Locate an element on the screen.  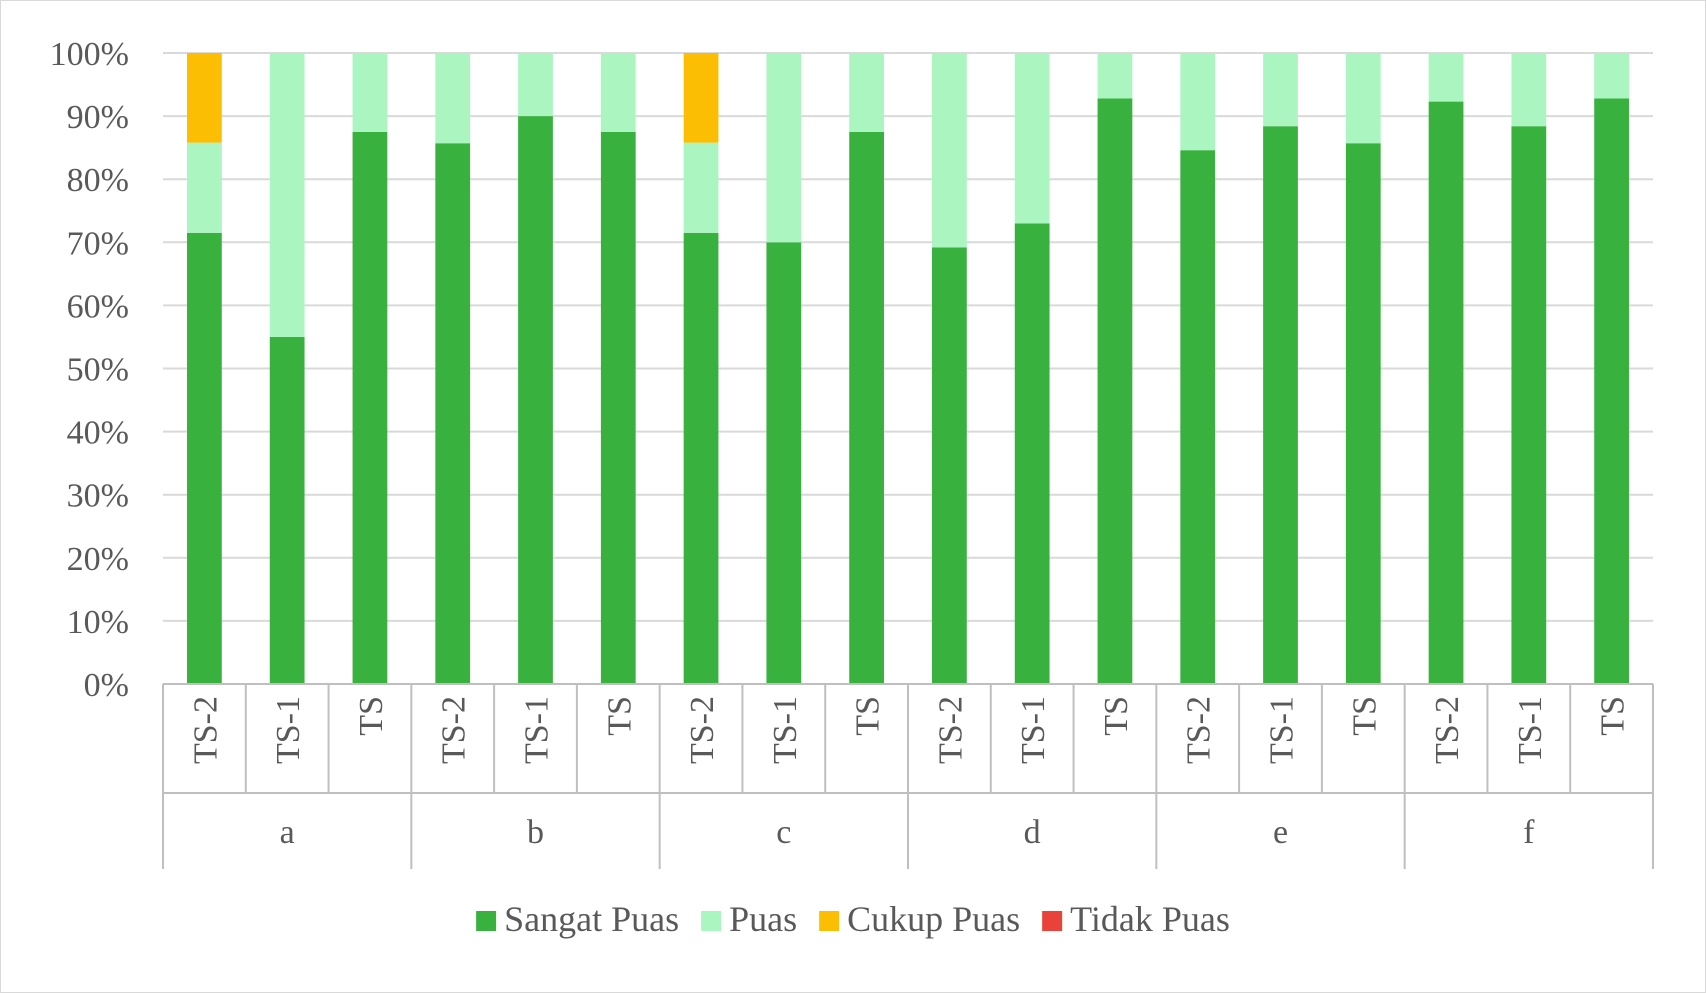
y-tick-label: 20% is located at coordinates (98, 559).